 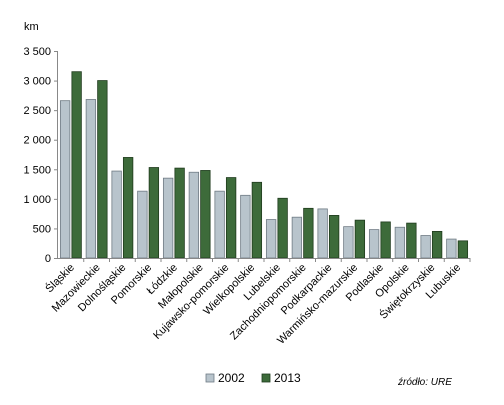 I want to click on y-tick-label: 500, so click(x=42, y=229).